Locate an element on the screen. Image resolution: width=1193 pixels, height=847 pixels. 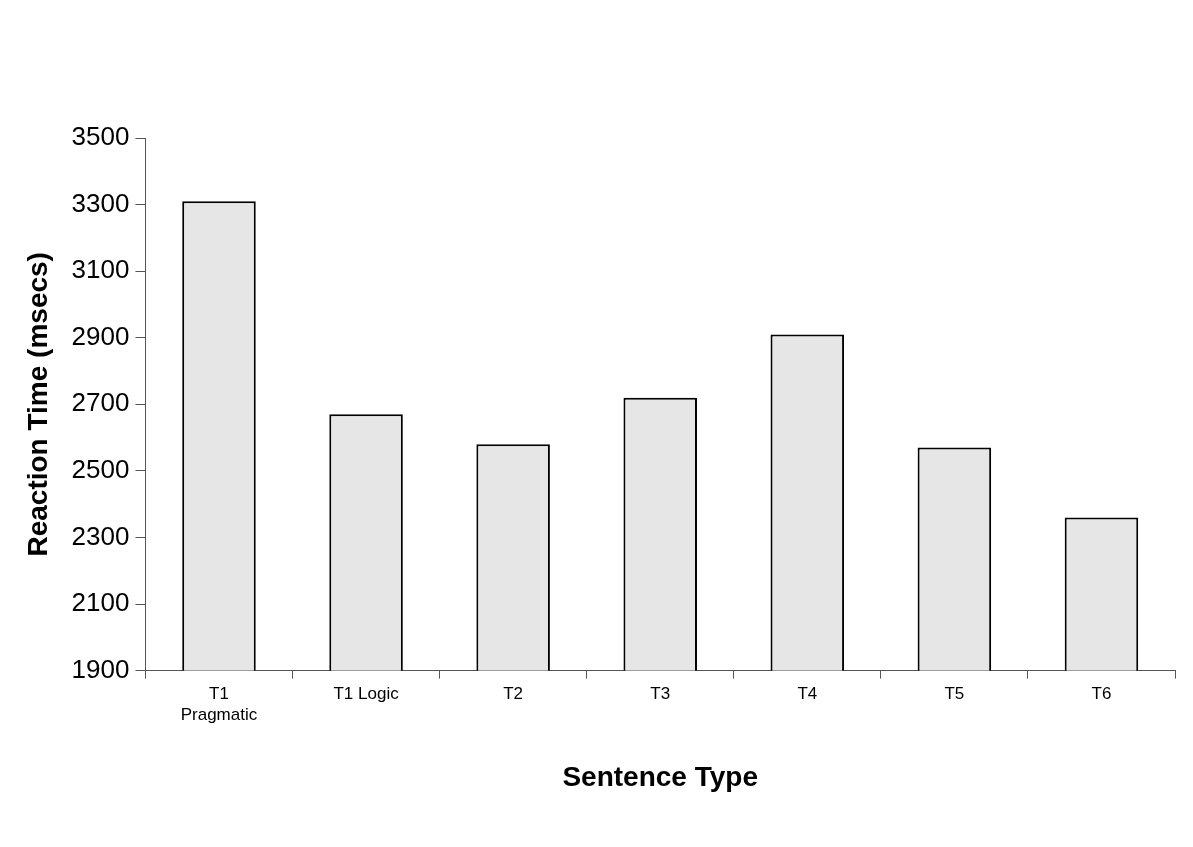
y-tick-label: 2100 is located at coordinates (100, 602).